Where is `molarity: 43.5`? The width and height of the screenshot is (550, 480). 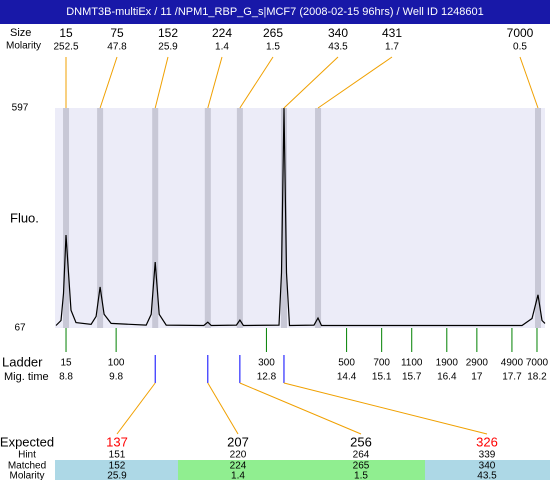
molarity: 43.5 is located at coordinates (487, 475).